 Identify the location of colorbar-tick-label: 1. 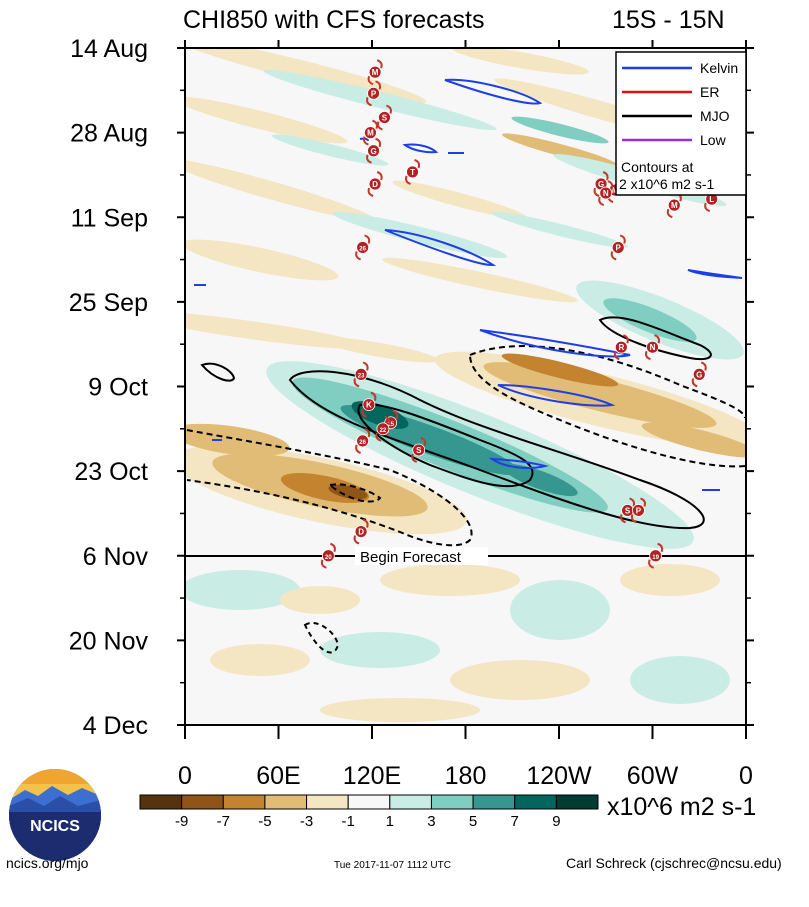
(390, 821).